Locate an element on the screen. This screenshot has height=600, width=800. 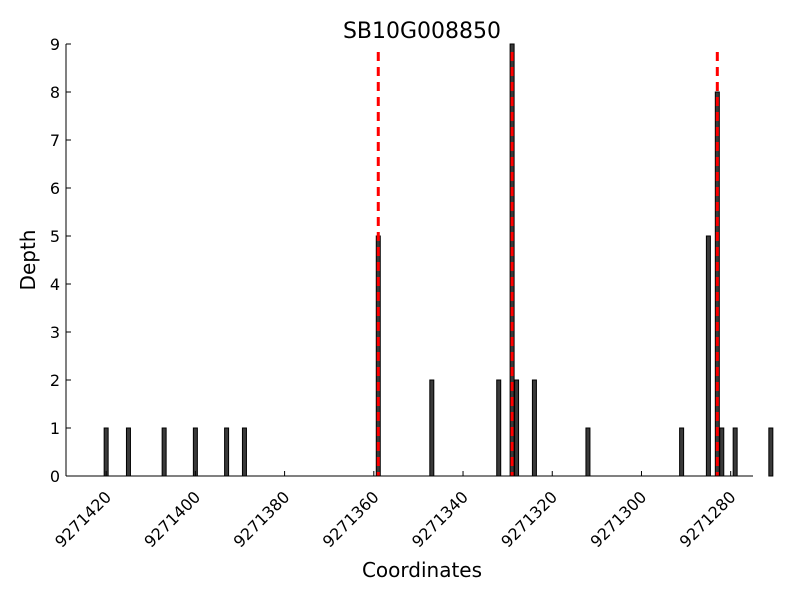
y-tick-label: 4 is located at coordinates (55, 284).